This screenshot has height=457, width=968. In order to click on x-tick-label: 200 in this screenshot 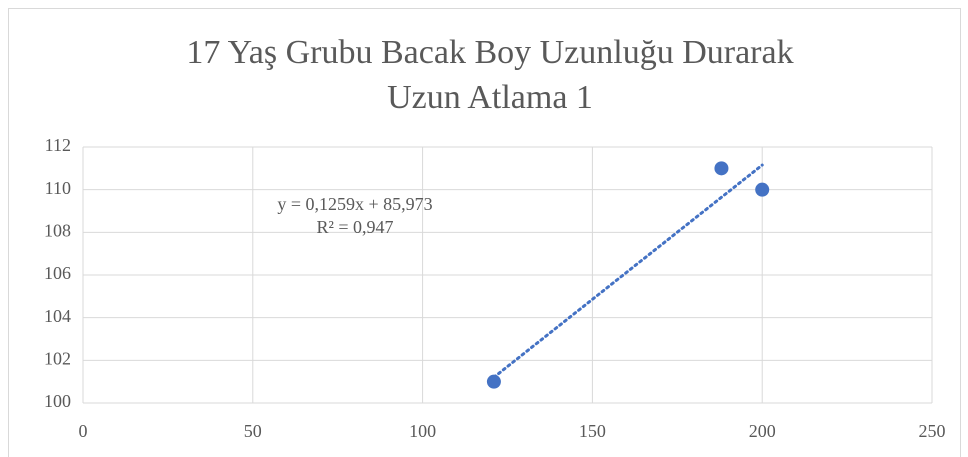, I will do `click(762, 431)`.